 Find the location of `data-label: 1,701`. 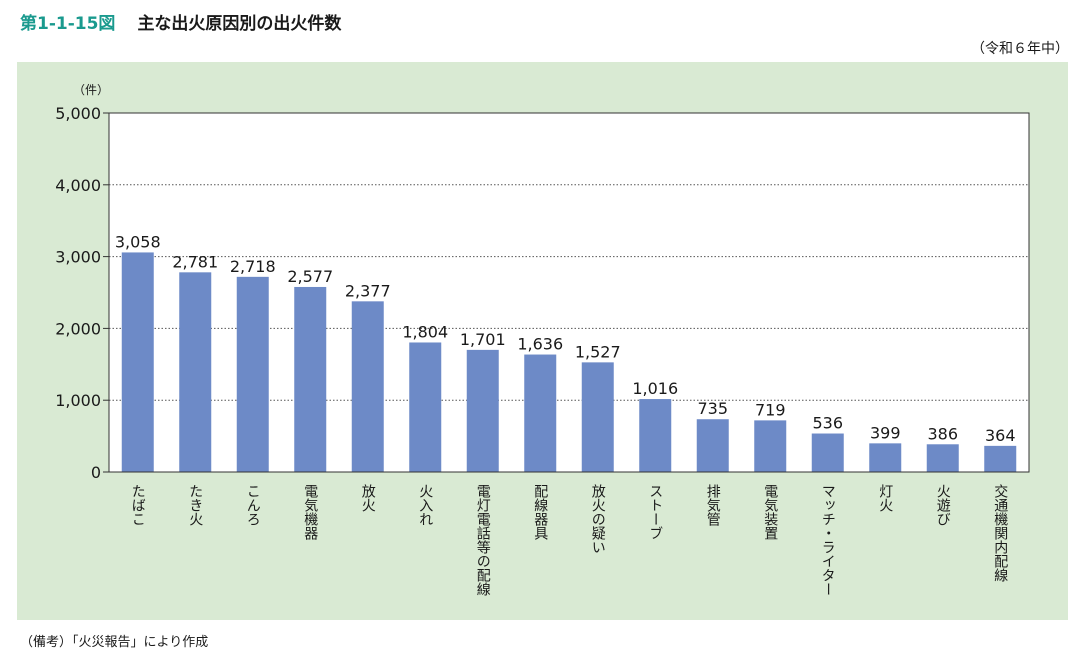

data-label: 1,701 is located at coordinates (483, 339).